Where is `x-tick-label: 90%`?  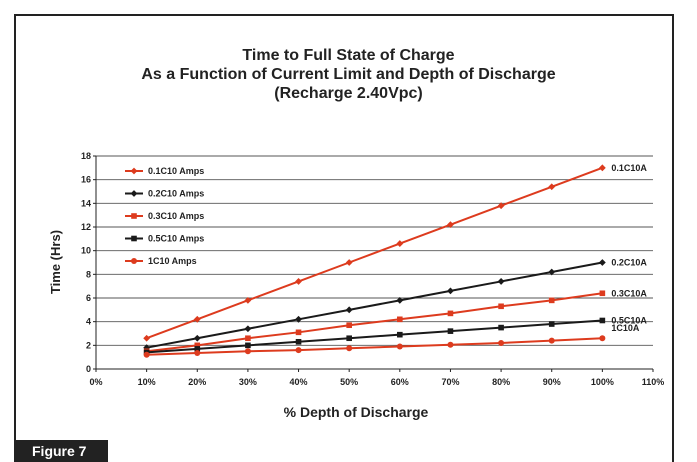 x-tick-label: 90% is located at coordinates (552, 382).